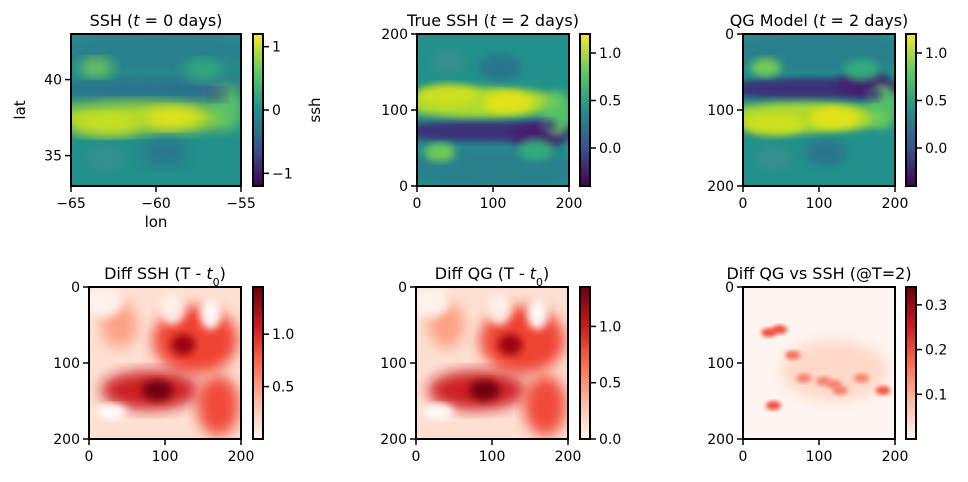 This screenshot has height=482, width=968. Describe the element at coordinates (276, 48) in the screenshot. I see `colorbar-tick-label: 1` at that location.